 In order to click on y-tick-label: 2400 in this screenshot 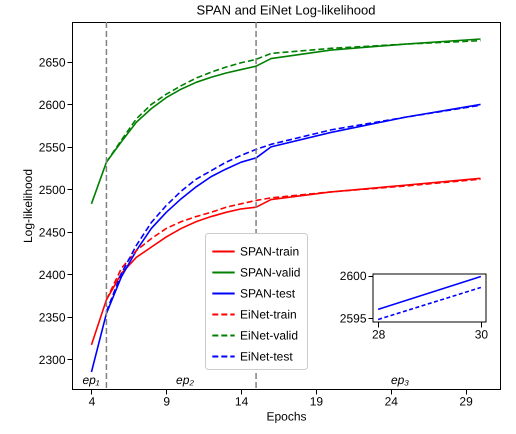, I will do `click(52, 275)`.